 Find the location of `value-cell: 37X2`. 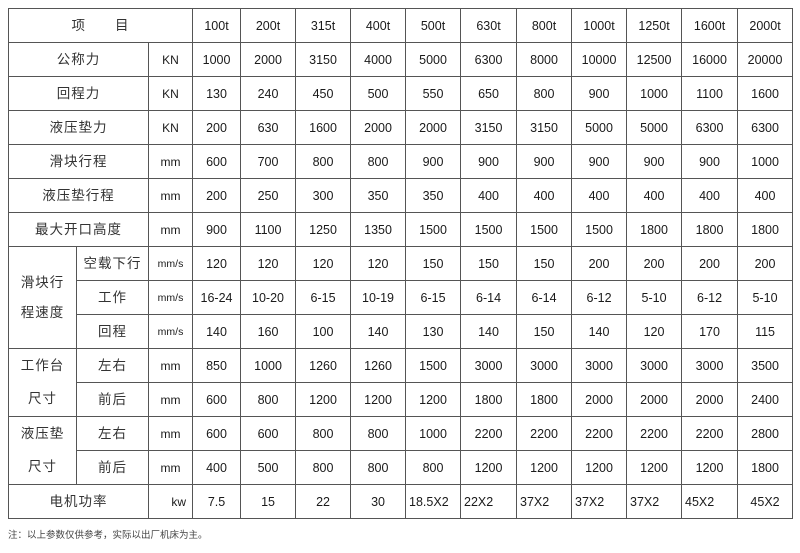

value-cell: 37X2 is located at coordinates (544, 501).